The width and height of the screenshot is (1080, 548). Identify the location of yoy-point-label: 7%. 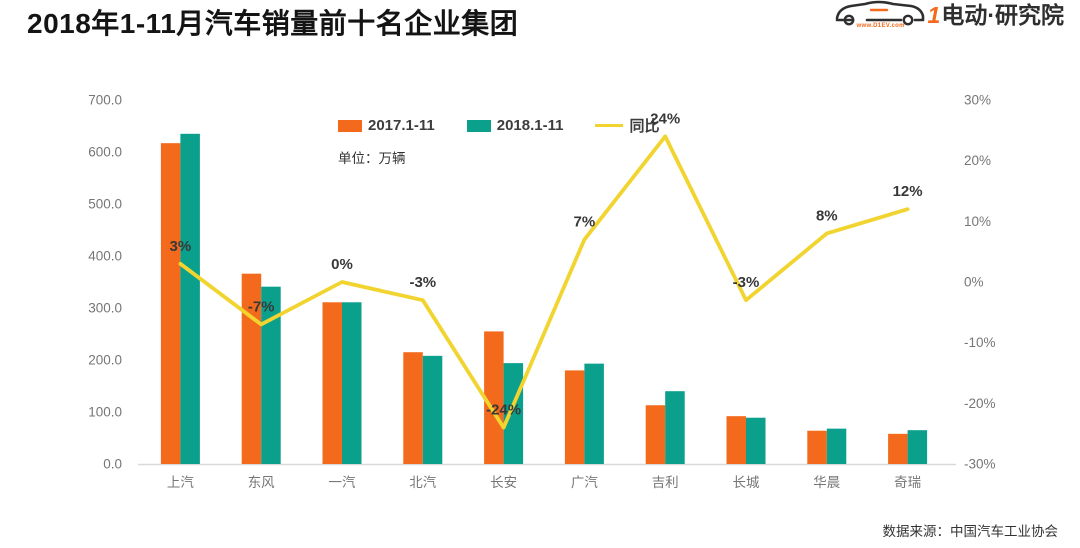
(585, 222).